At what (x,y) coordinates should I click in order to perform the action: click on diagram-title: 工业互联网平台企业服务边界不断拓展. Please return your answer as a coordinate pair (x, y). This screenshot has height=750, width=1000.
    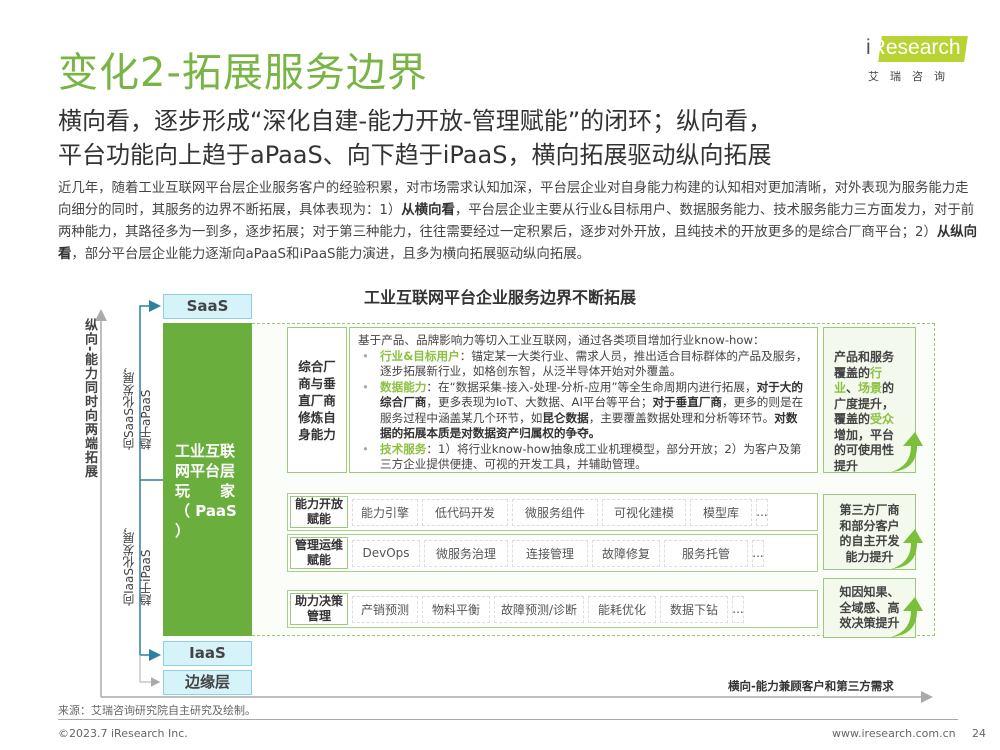
    Looking at the image, I should click on (499, 297).